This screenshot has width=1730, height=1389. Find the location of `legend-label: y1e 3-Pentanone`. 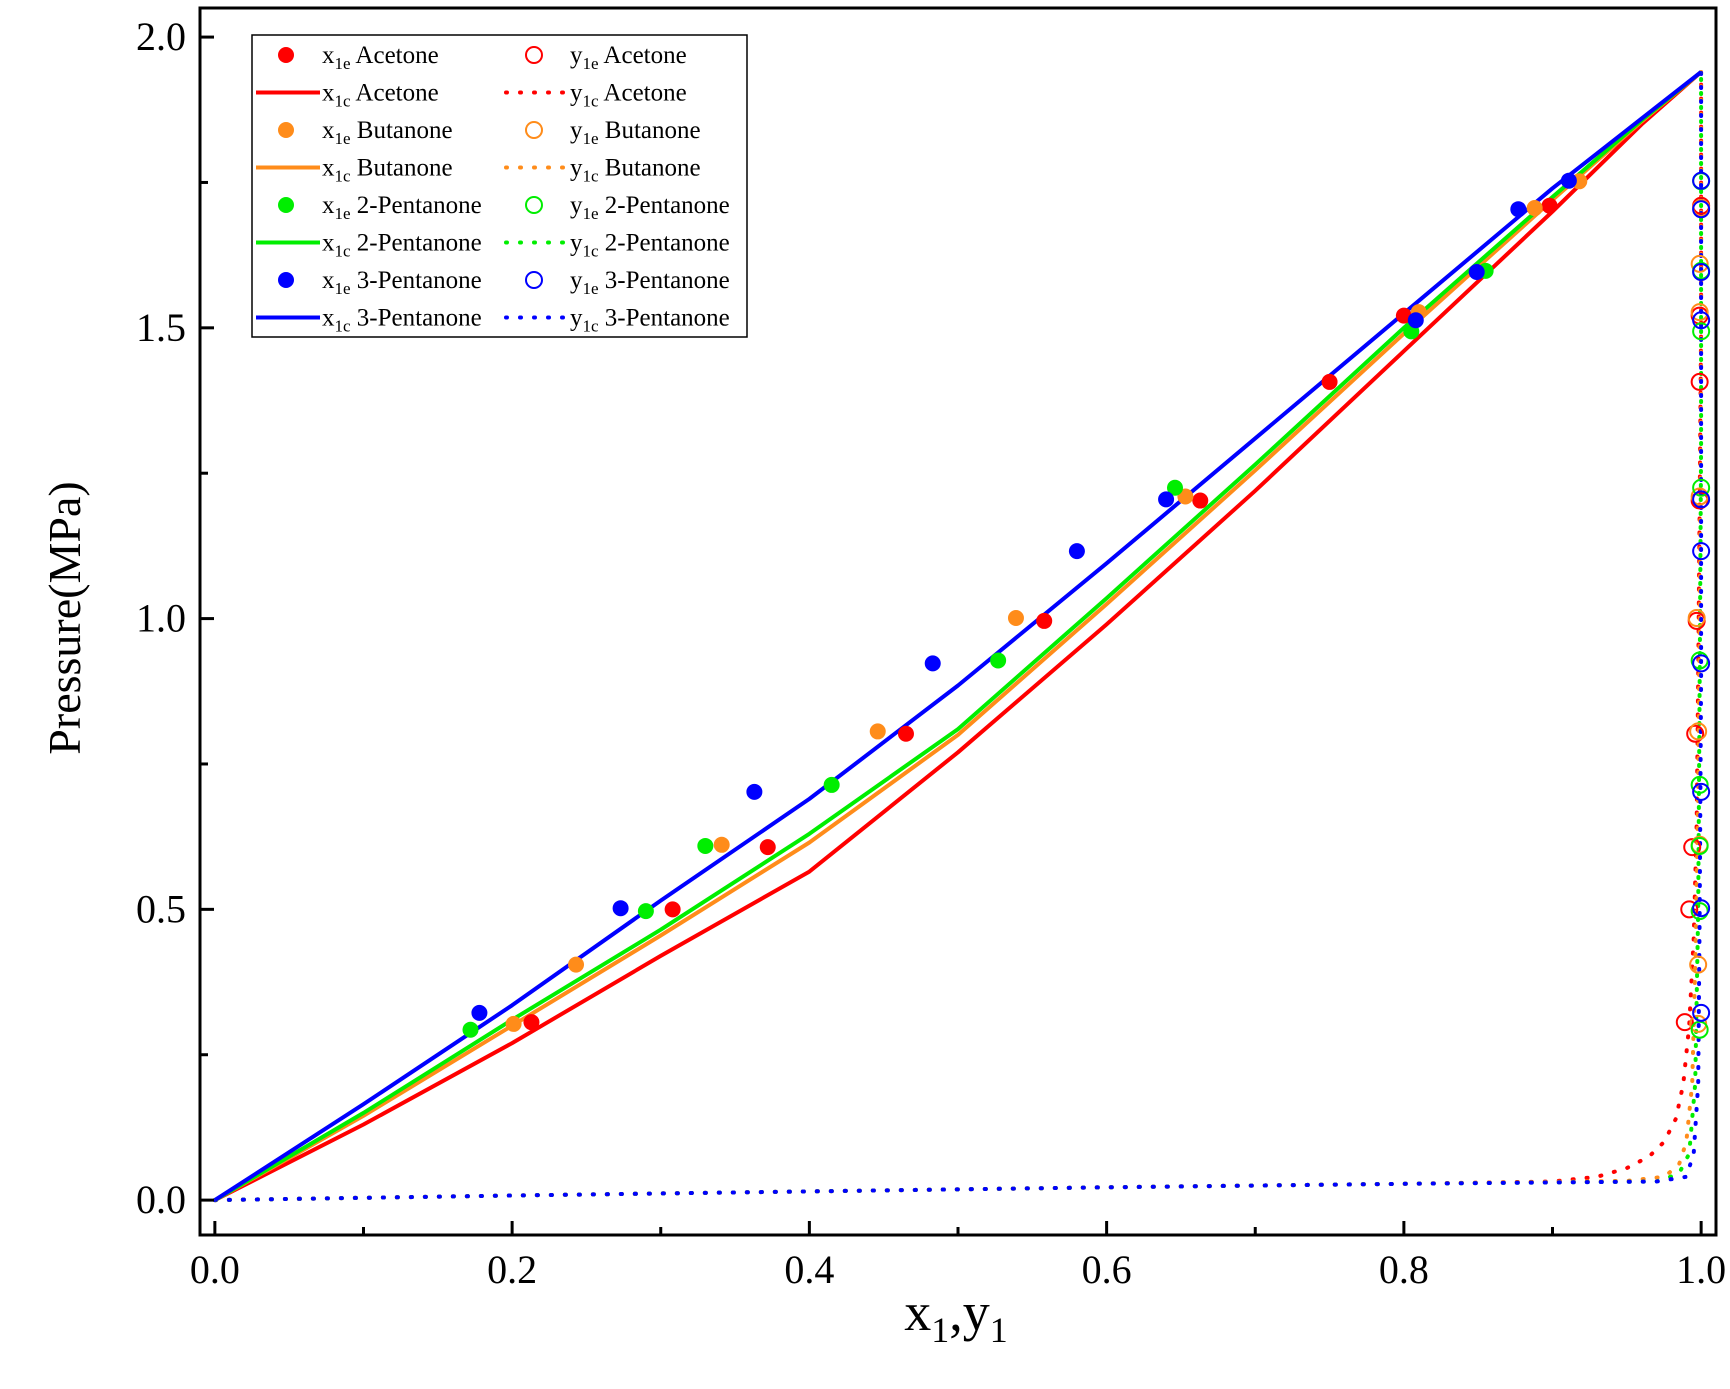

legend-label: y1e 3-Pentanone is located at coordinates (650, 282).